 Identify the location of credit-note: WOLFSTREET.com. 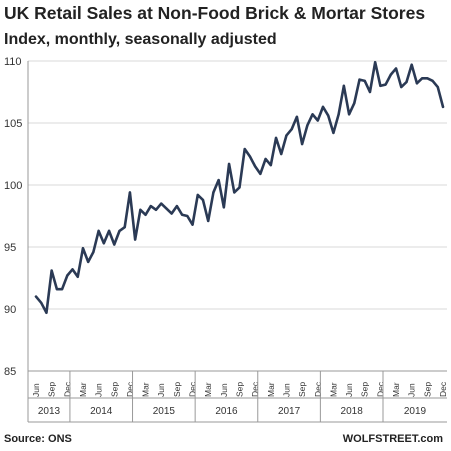
(392, 439).